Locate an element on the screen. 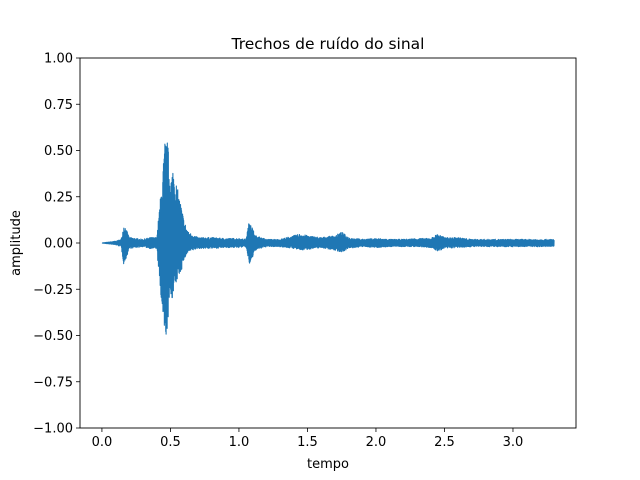 Image resolution: width=640 pixels, height=480 pixels. y-tick-label: 1.00 is located at coordinates (58, 59).